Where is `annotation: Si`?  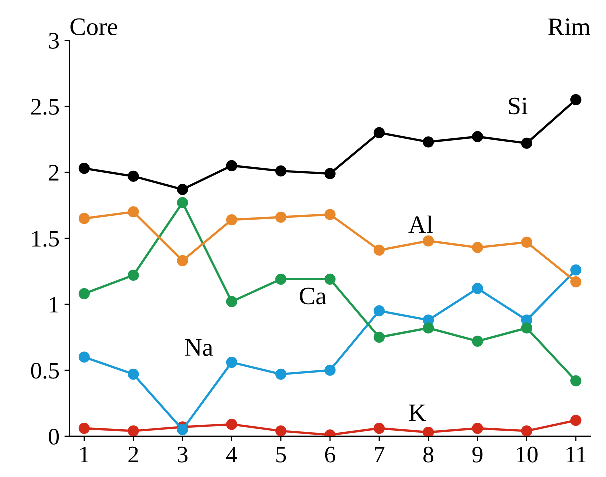 annotation: Si is located at coordinates (518, 106).